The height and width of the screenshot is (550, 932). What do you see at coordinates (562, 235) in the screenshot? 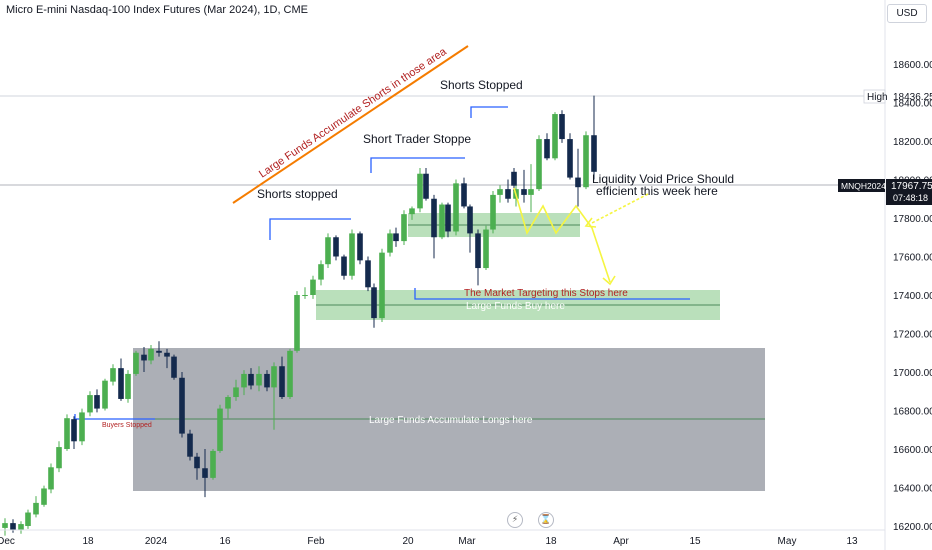
I see `projection-zigzag` at bounding box center [562, 235].